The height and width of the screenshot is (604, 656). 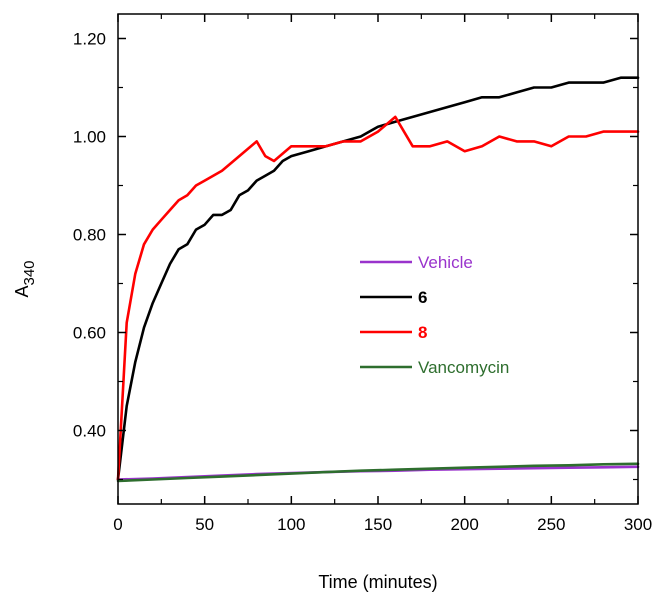 I want to click on y-axis-label: A340, so click(x=25, y=278).